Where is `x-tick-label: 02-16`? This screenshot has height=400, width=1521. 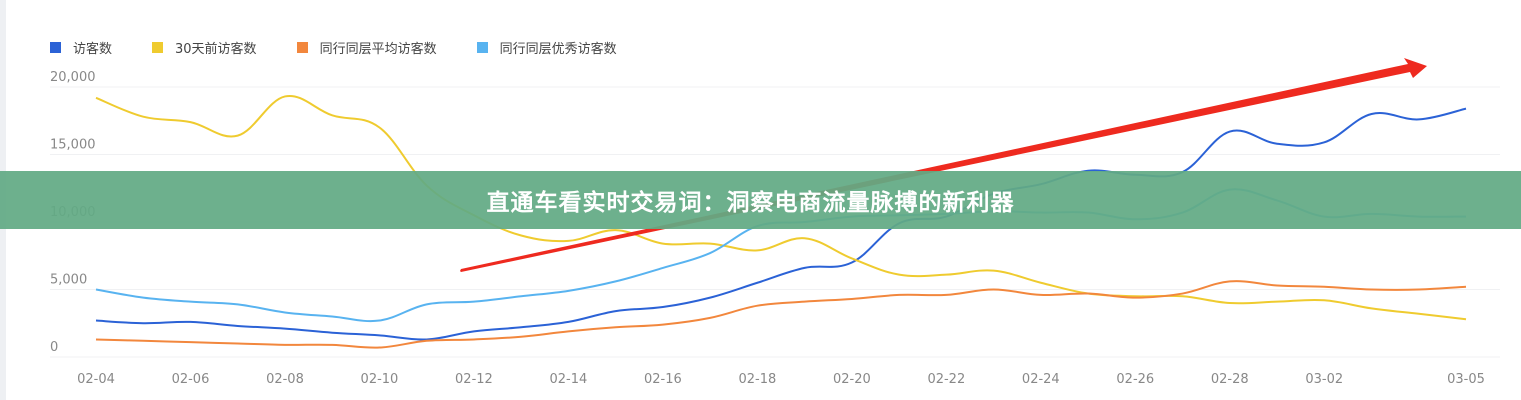 x-tick-label: 02-16 is located at coordinates (663, 379).